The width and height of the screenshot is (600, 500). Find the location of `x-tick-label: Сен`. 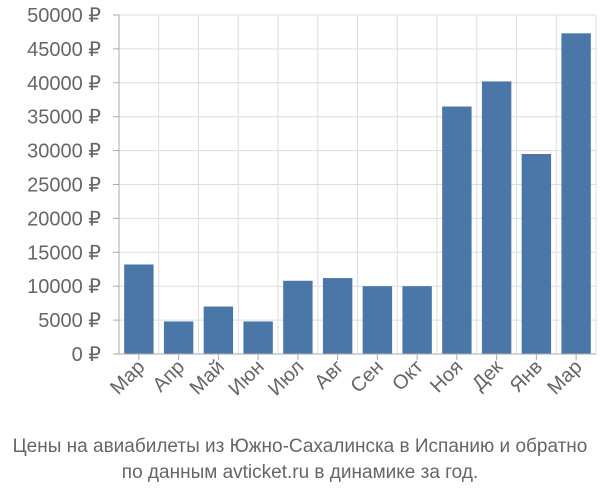

x-tick-label: Сен is located at coordinates (366, 376).